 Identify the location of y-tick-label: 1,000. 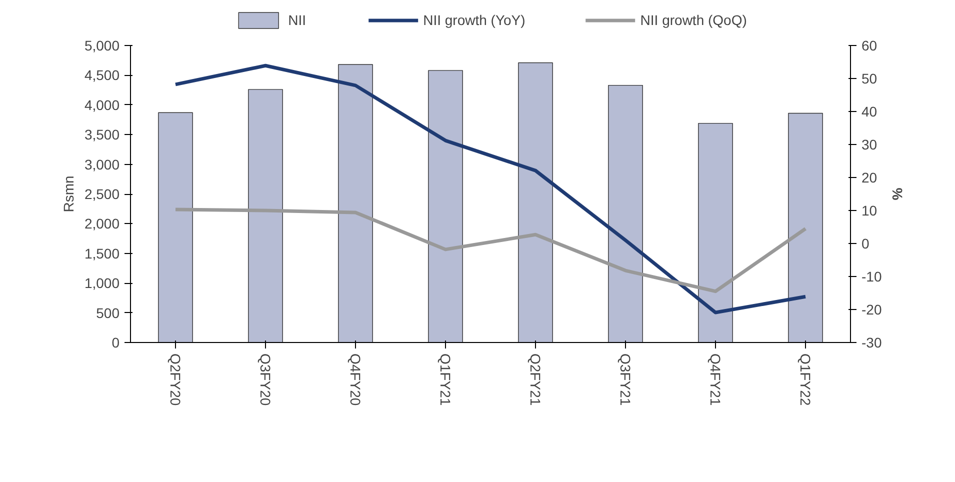
(102, 283).